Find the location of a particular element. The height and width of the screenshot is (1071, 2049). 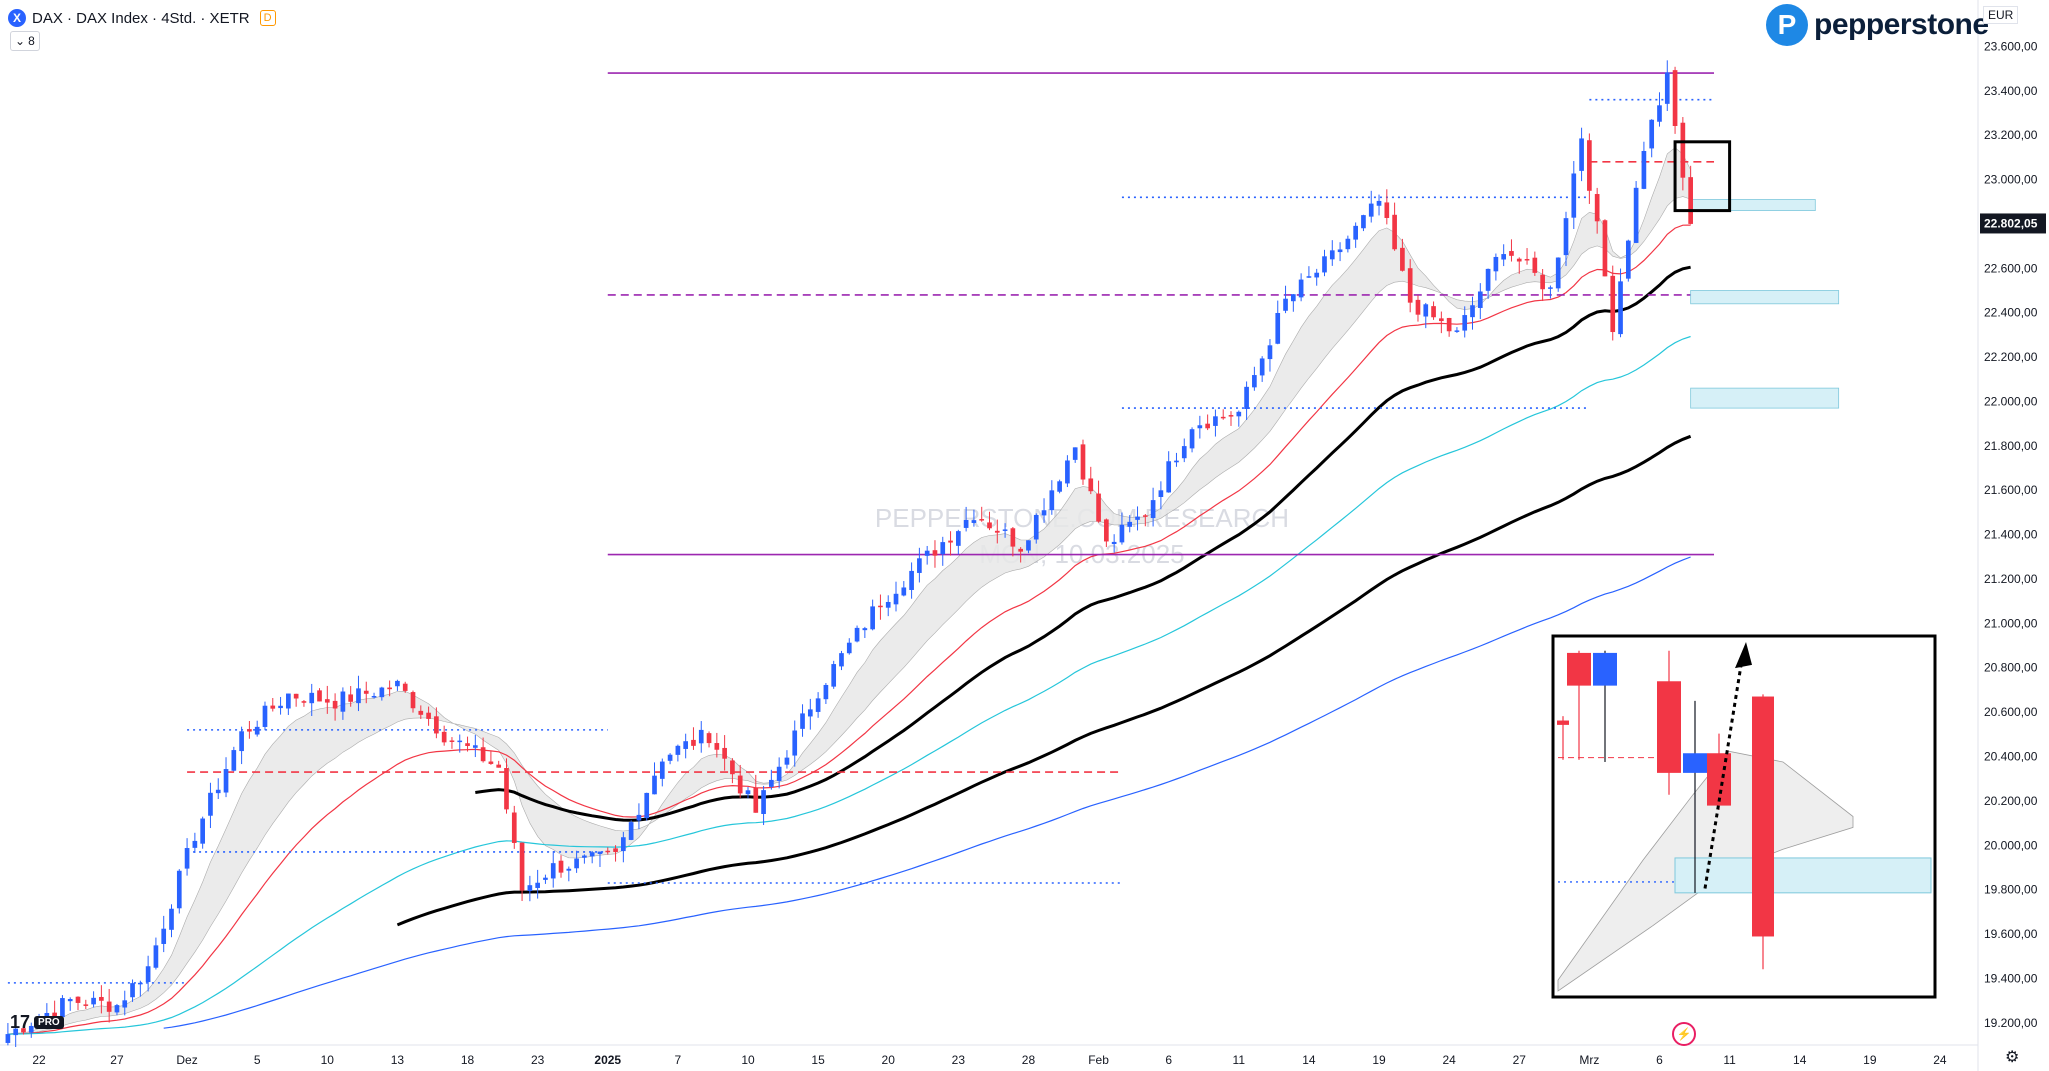

indicator-toggle: ⌄ 8 is located at coordinates (25, 41).